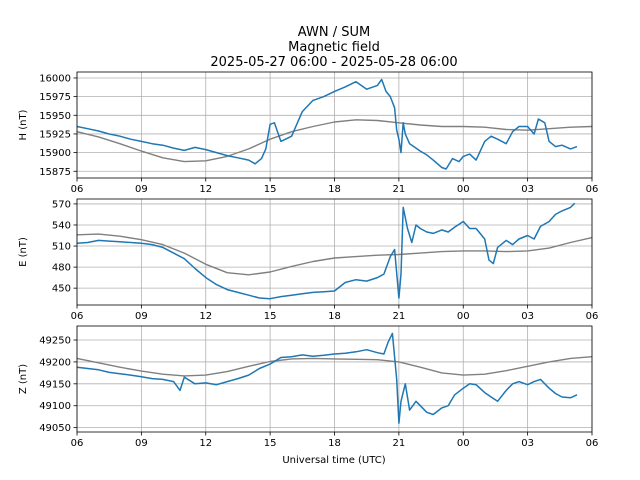  I want to click on chart-title-line1: AWN / SUM, so click(334, 32).